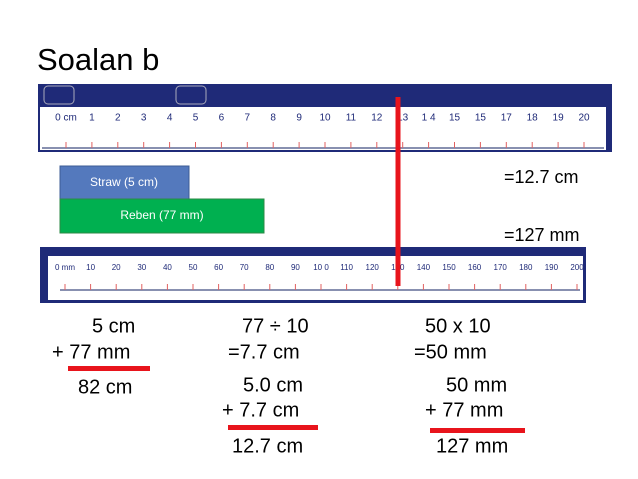 The image size is (638, 479). Describe the element at coordinates (244, 267) in the screenshot. I see `ruler-label: 70` at that location.